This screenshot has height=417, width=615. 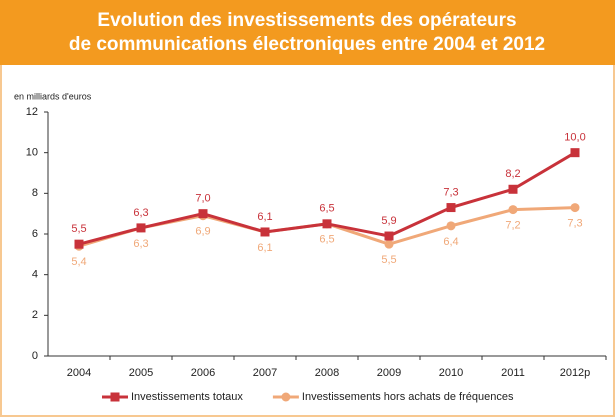 I want to click on data-label: 7,0, so click(x=202, y=199).